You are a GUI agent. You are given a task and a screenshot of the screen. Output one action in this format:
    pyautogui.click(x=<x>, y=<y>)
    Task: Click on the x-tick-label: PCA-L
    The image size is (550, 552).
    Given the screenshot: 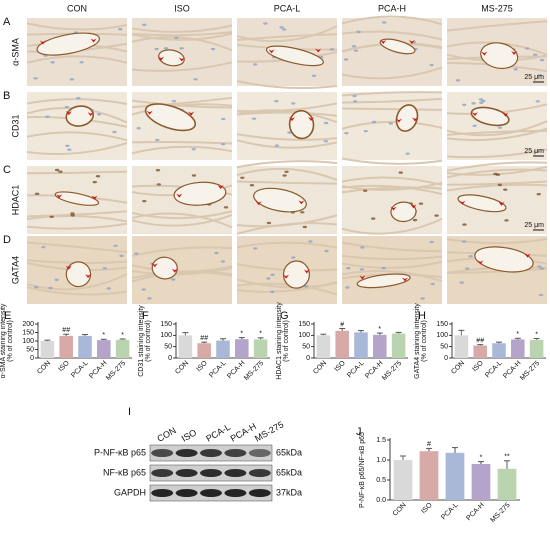 What is the action you would take?
    pyautogui.click(x=356, y=370)
    